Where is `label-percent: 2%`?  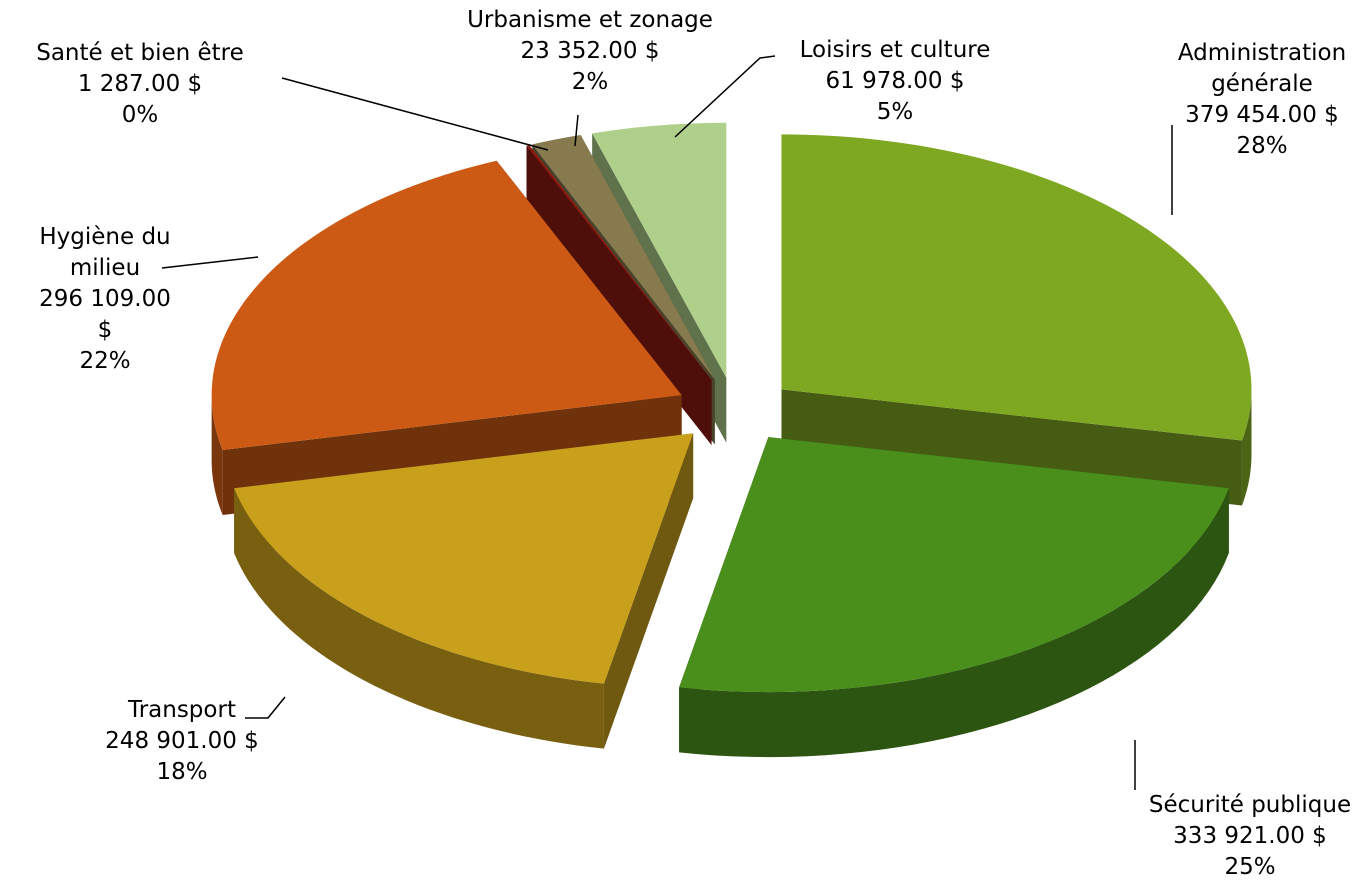 label-percent: 2% is located at coordinates (590, 82).